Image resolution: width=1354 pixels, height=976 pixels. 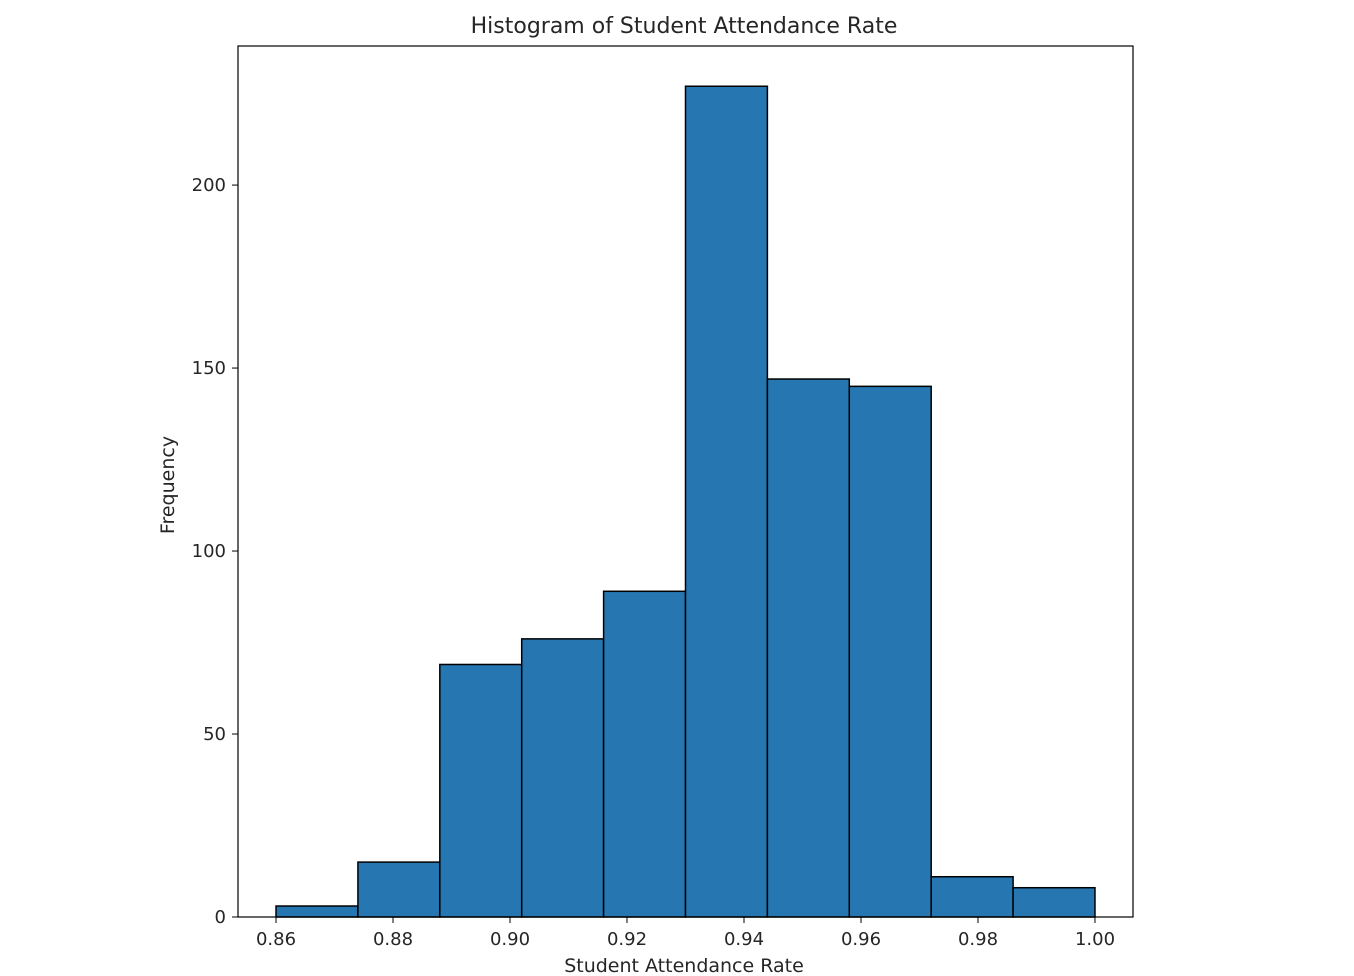 What do you see at coordinates (209, 185) in the screenshot?
I see `y-tick-label: 200` at bounding box center [209, 185].